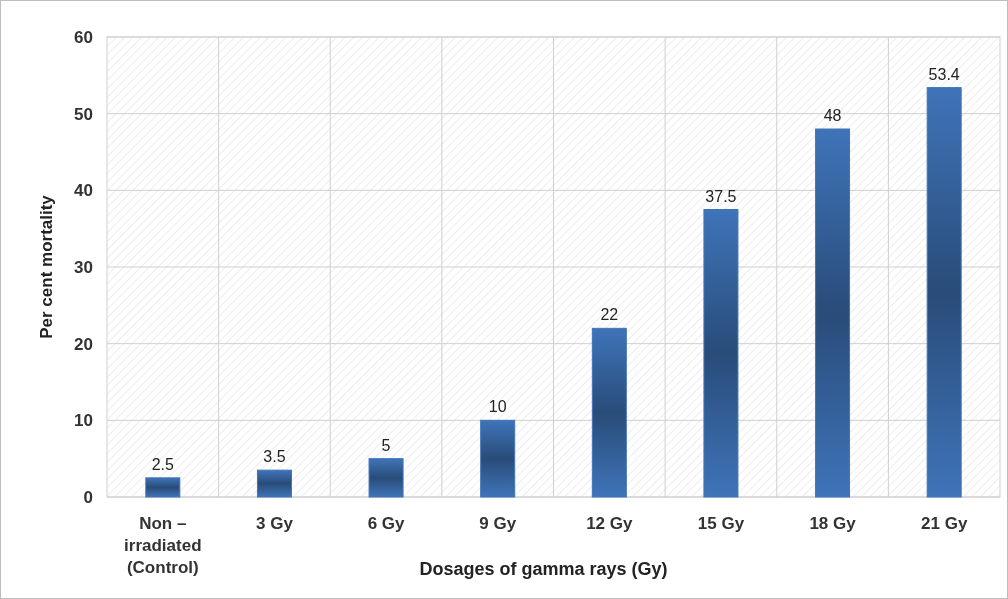 The width and height of the screenshot is (1008, 599). Describe the element at coordinates (497, 407) in the screenshot. I see `data-label: 10` at that location.